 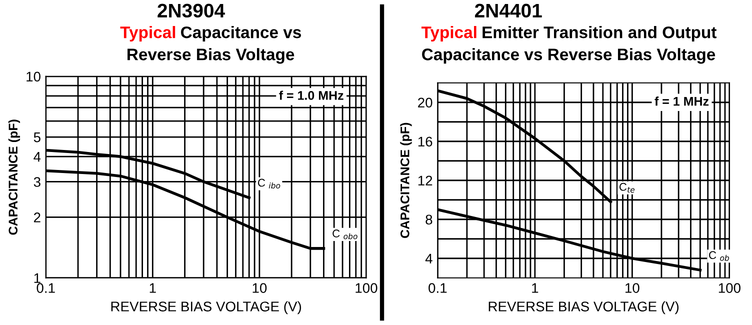 What do you see at coordinates (425, 141) in the screenshot?
I see `y-tick-label: 16` at bounding box center [425, 141].